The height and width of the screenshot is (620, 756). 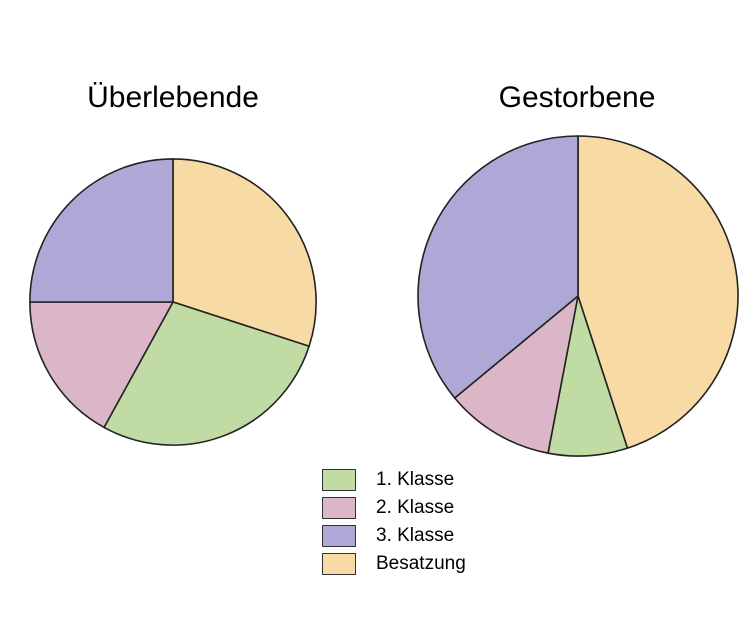 What do you see at coordinates (206, 373) in the screenshot?
I see `pie-slice-1-klasse` at bounding box center [206, 373].